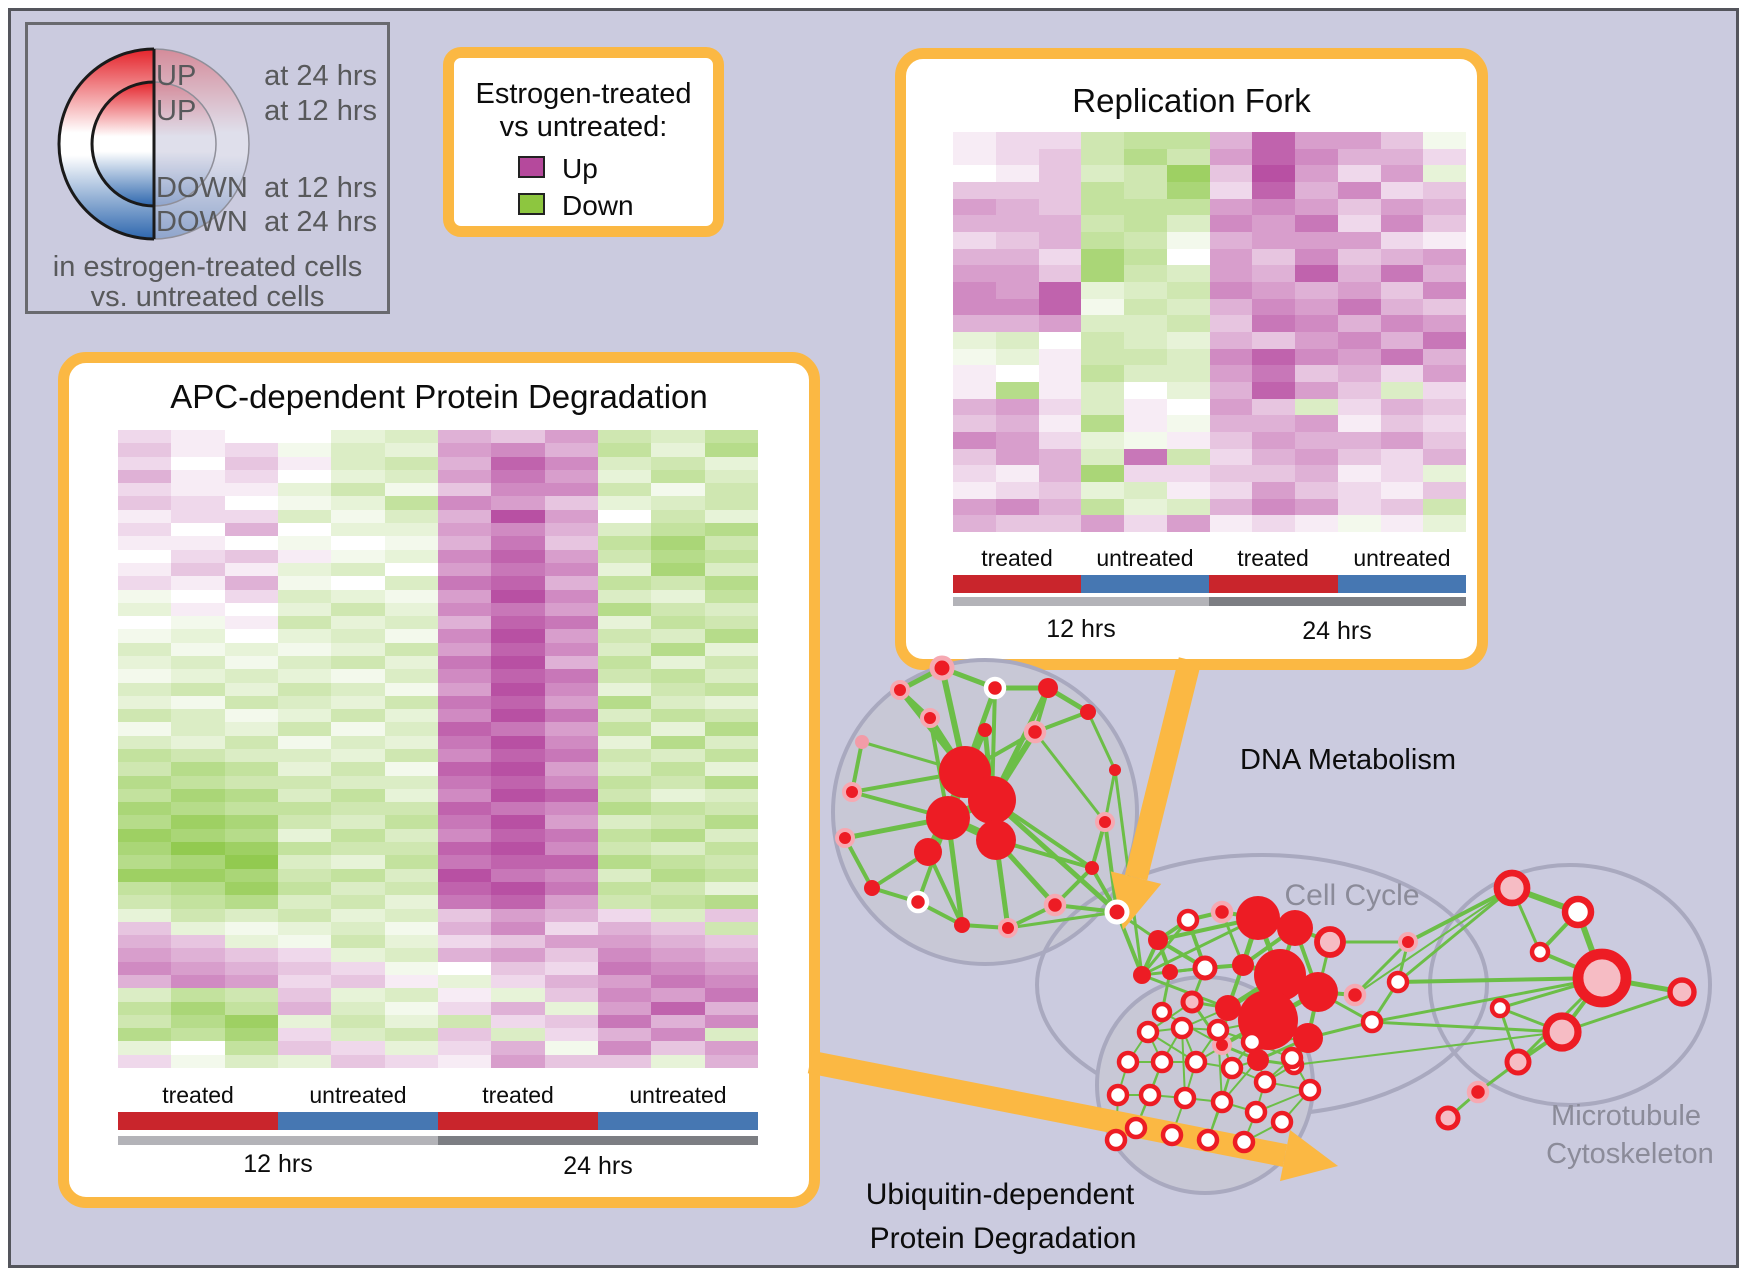  I want to click on rf-12hrs-bar, so click(1081, 601).